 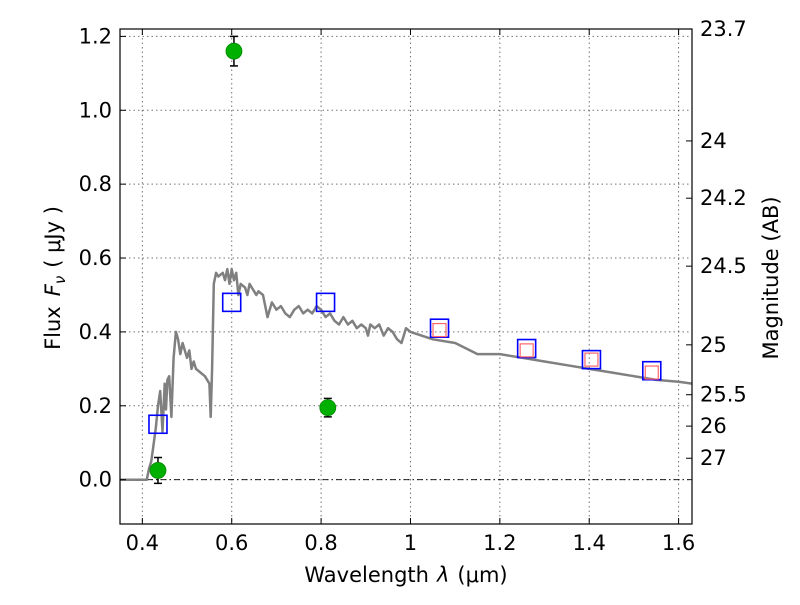 I want to click on x-tick-label: 1.2, so click(x=499, y=543).